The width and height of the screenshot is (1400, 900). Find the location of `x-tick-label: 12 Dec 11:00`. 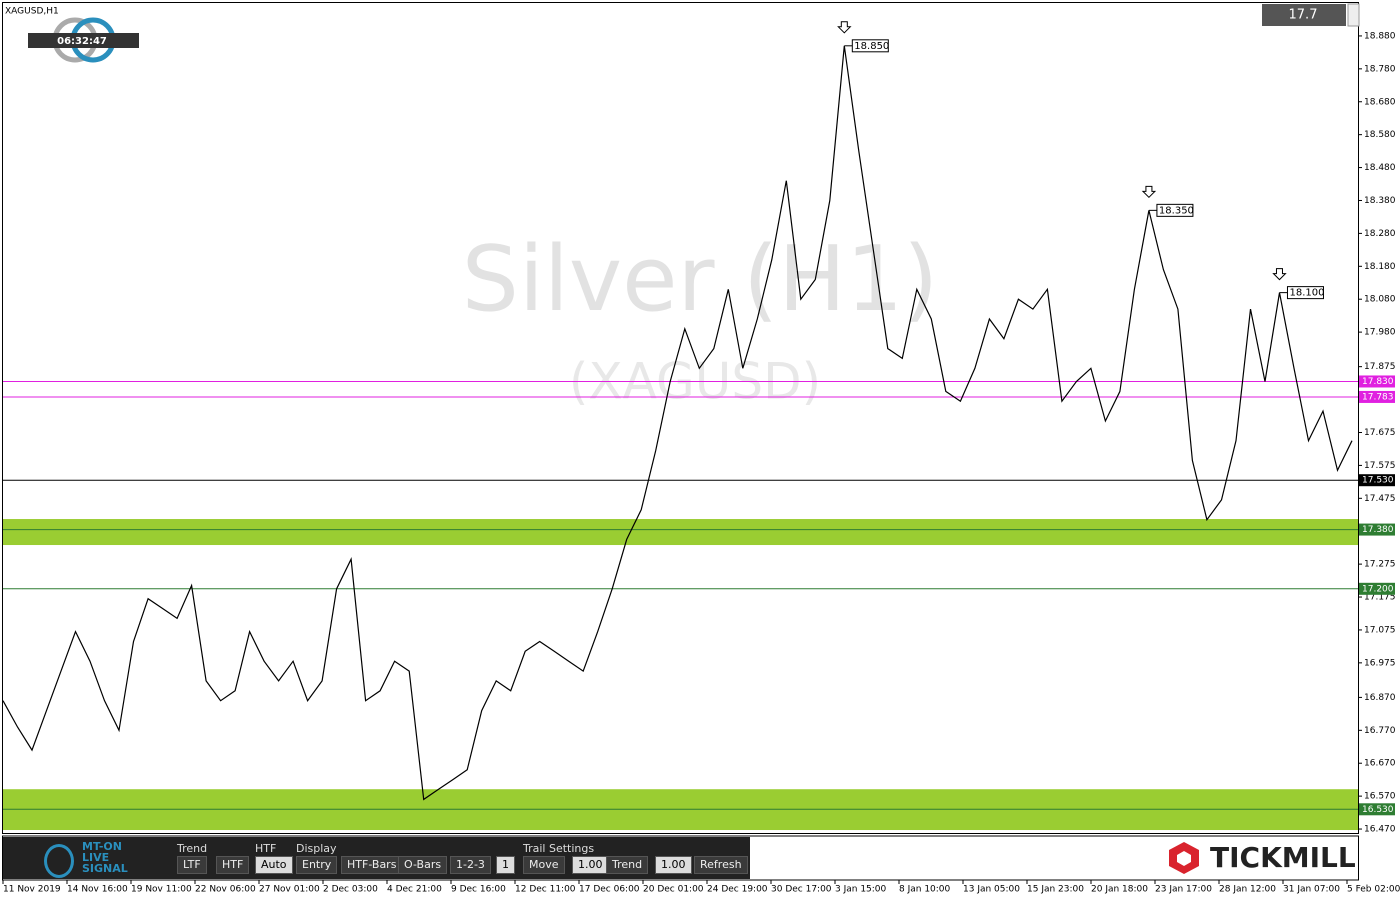

x-tick-label: 12 Dec 11:00 is located at coordinates (545, 890).